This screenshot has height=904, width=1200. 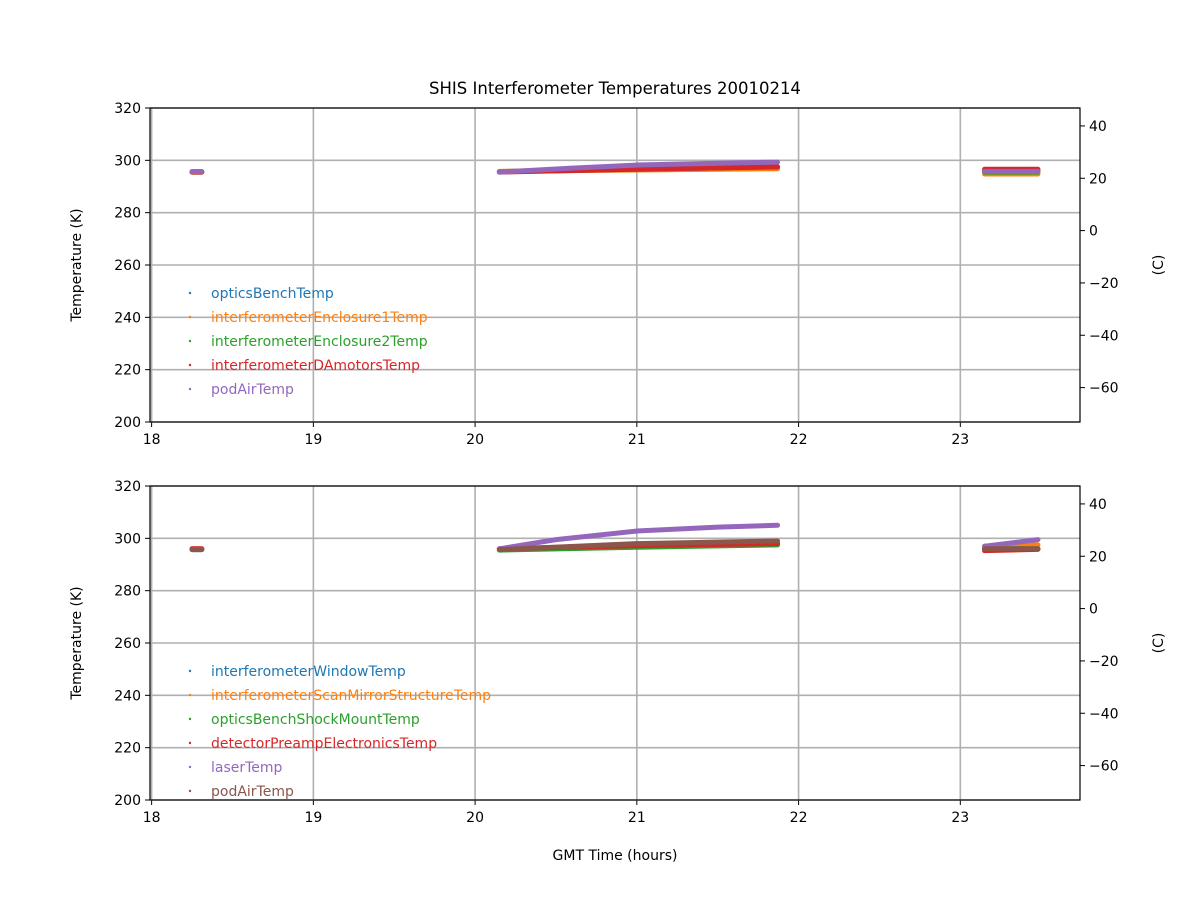 What do you see at coordinates (319, 318) in the screenshot?
I see `legend-label: interferometerEnclosure1Temp` at bounding box center [319, 318].